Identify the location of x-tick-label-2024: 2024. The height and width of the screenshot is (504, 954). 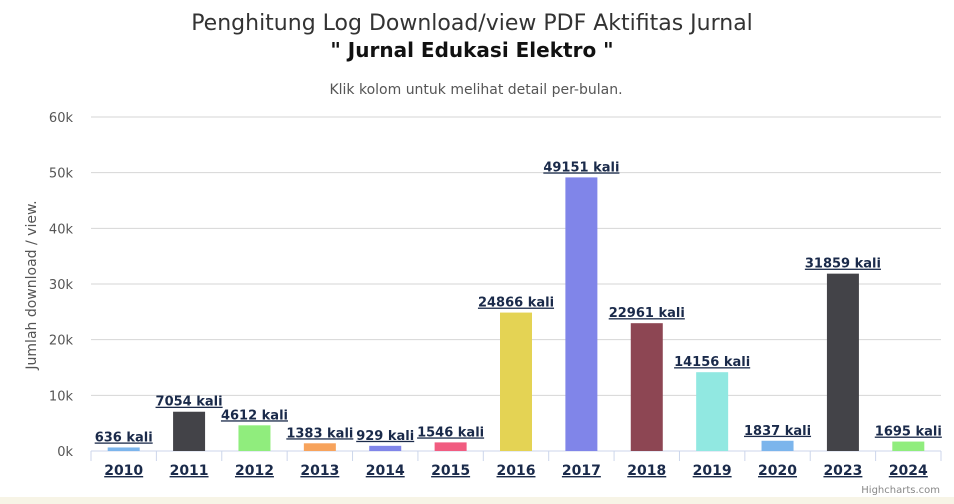
(908, 471).